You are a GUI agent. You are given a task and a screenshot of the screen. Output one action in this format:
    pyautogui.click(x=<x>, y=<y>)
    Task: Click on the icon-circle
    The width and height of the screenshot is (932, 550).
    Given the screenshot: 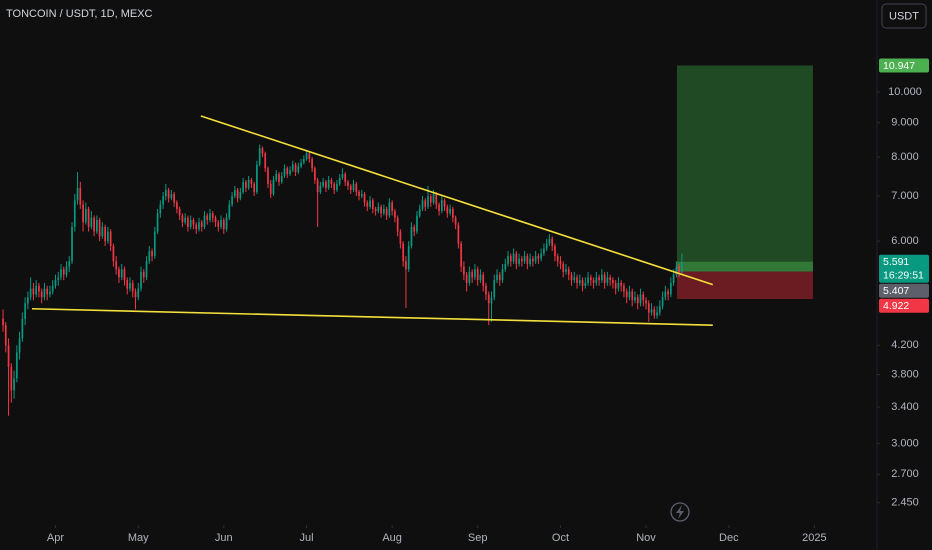 What is the action you would take?
    pyautogui.click(x=680, y=512)
    